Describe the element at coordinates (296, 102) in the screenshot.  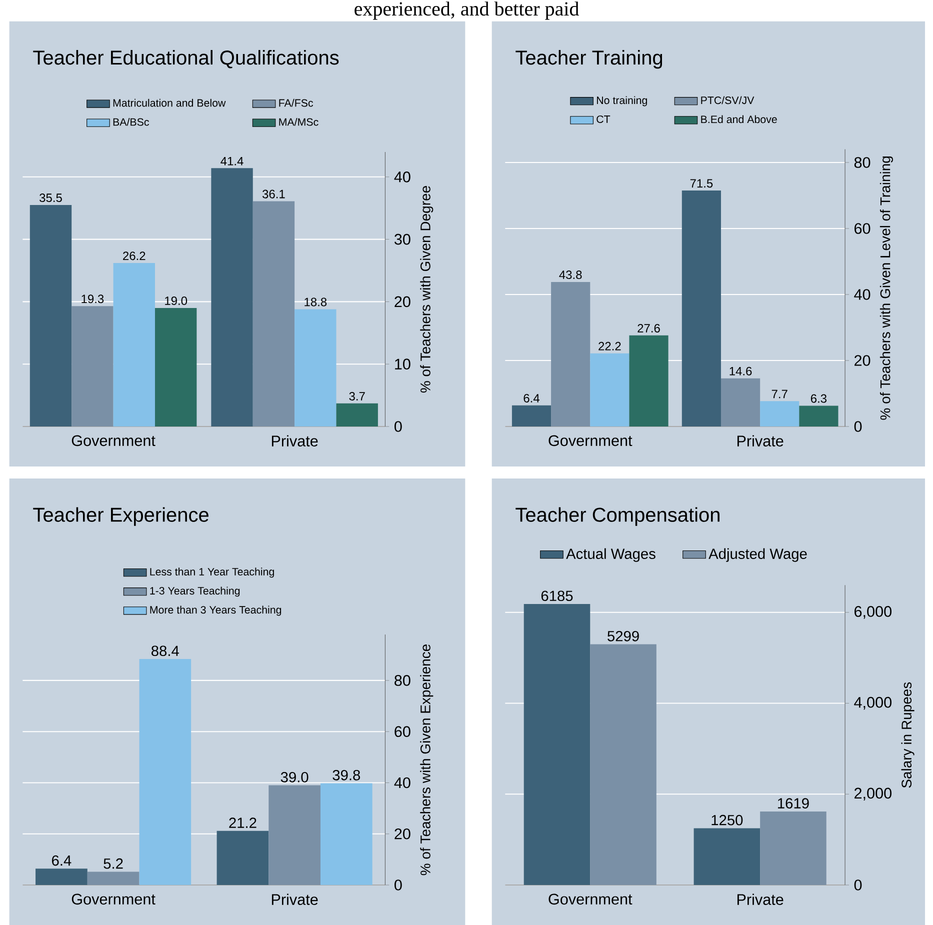
I see `legend-label: FA/FSc` at that location.